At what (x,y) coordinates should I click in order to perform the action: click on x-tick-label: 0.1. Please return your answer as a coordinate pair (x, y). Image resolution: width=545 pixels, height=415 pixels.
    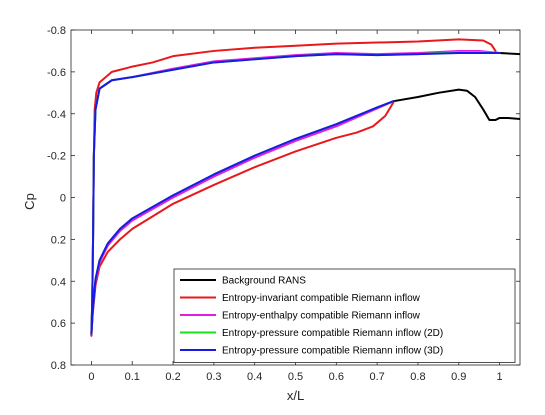
    Looking at the image, I should click on (132, 377).